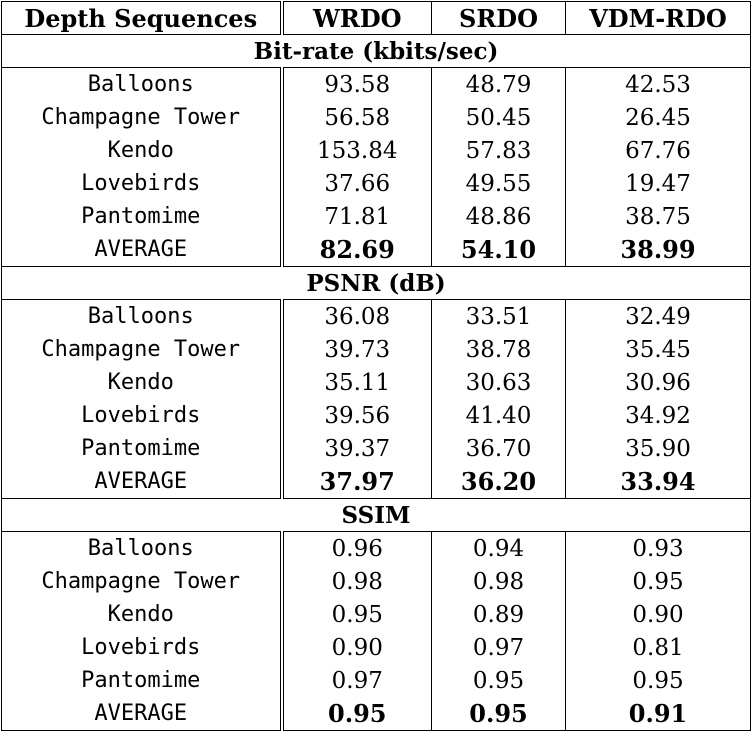  I want to click on vdm-rdo-value: 35.90, so click(658, 448).